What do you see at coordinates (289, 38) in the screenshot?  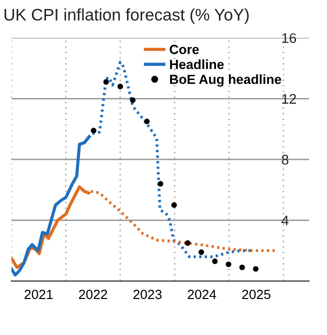 I see `y-tick-label: 16` at bounding box center [289, 38].